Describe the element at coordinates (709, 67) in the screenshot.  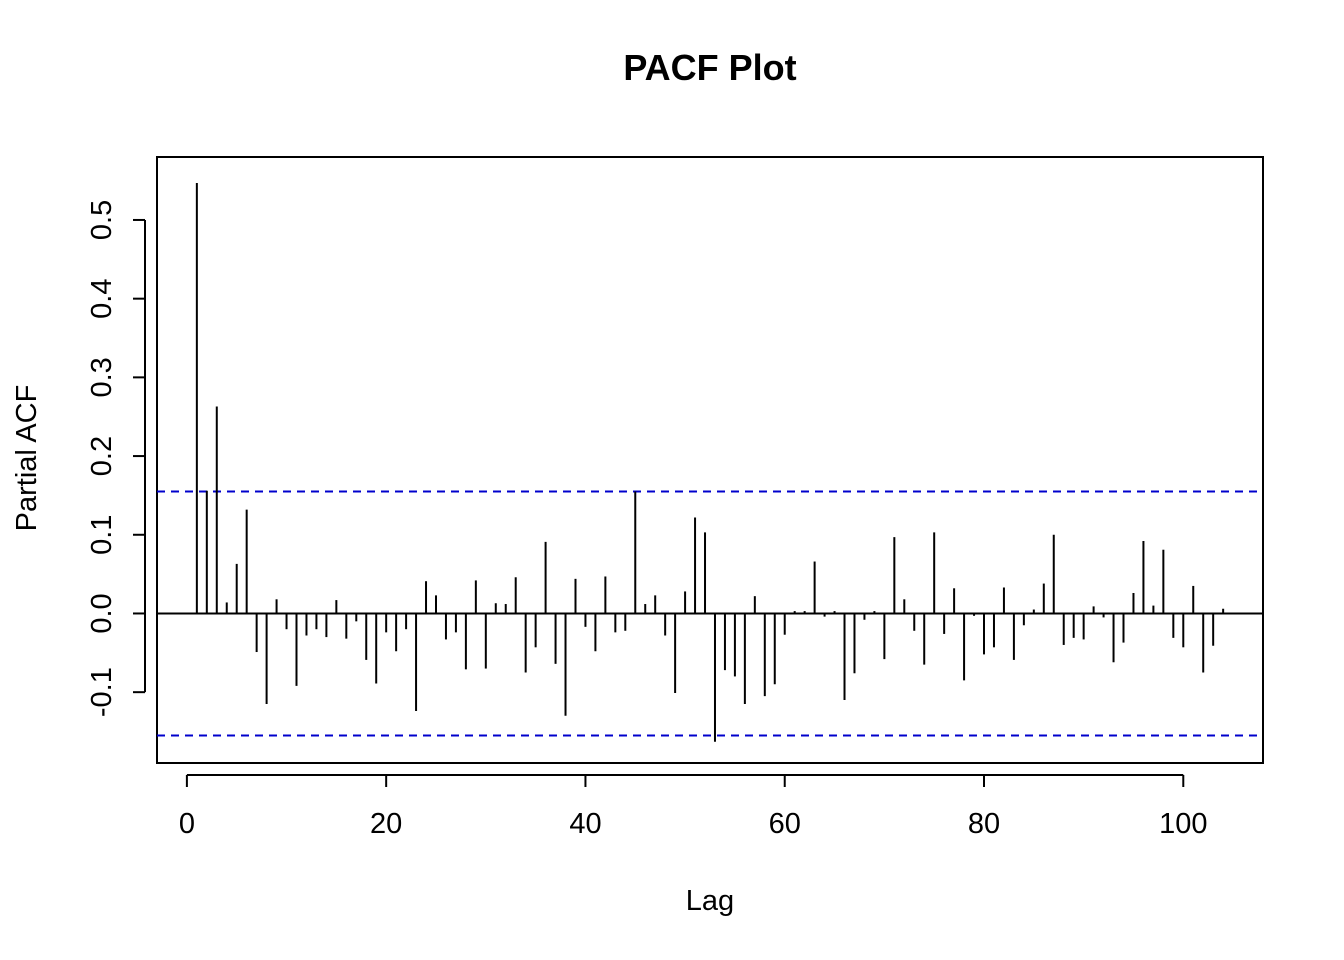
I see `chart-title: PACF Plot` at that location.